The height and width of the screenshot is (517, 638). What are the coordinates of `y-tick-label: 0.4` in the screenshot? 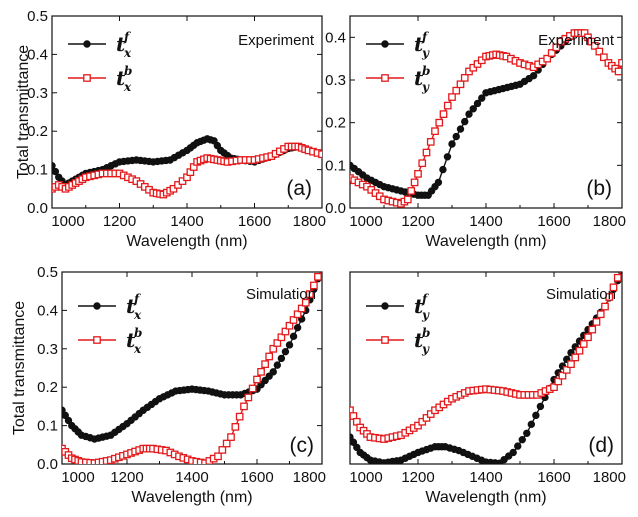 It's located at (335, 37).